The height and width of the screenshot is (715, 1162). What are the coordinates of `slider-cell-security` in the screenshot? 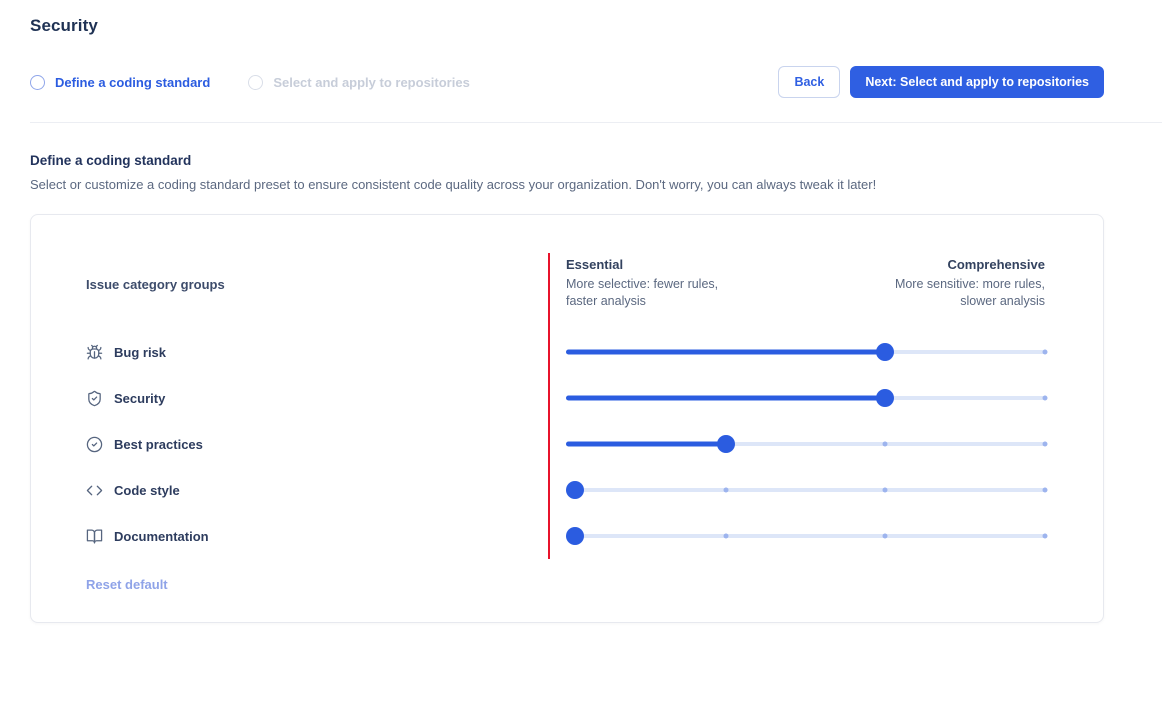 It's located at (798, 398).